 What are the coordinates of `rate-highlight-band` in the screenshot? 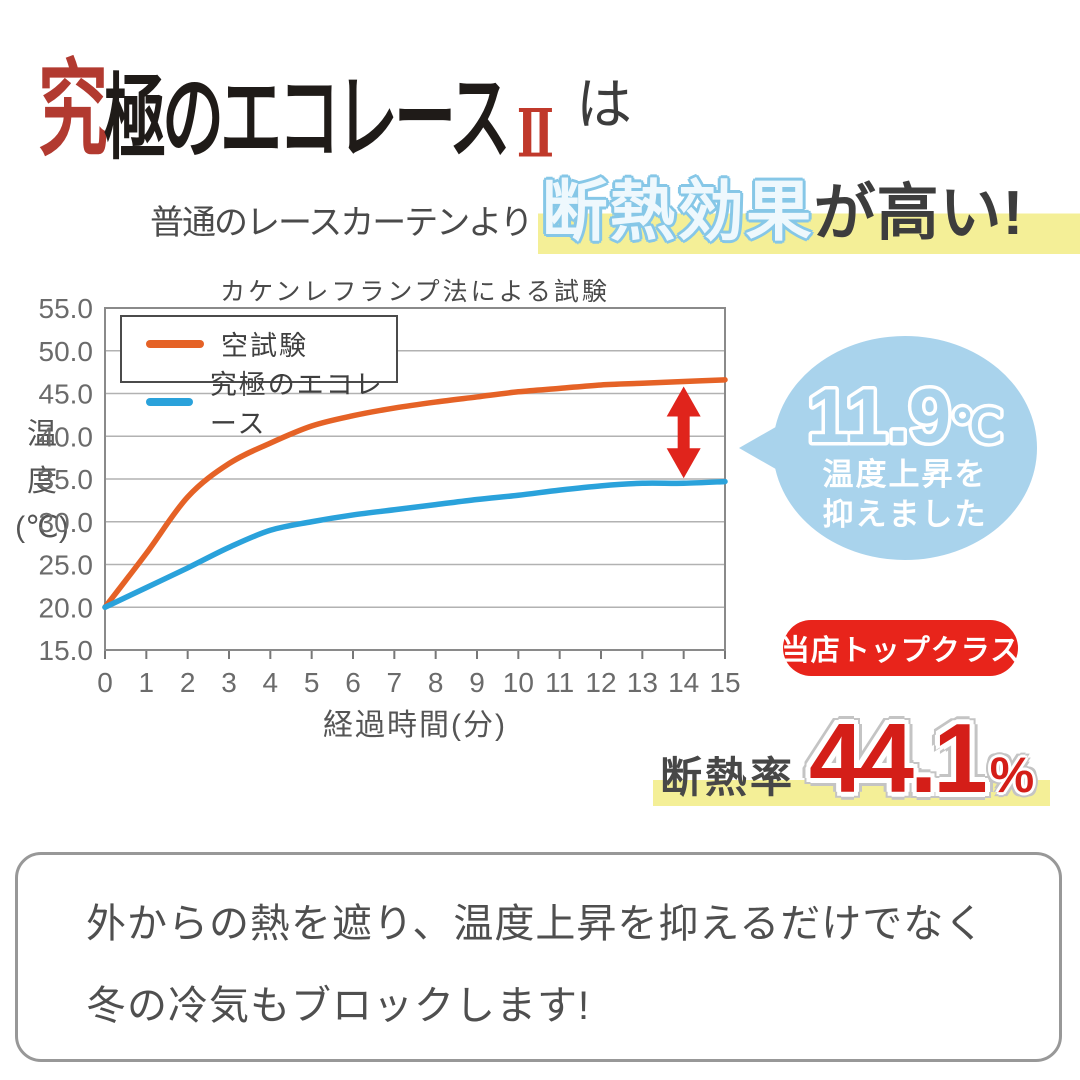 It's located at (851, 793).